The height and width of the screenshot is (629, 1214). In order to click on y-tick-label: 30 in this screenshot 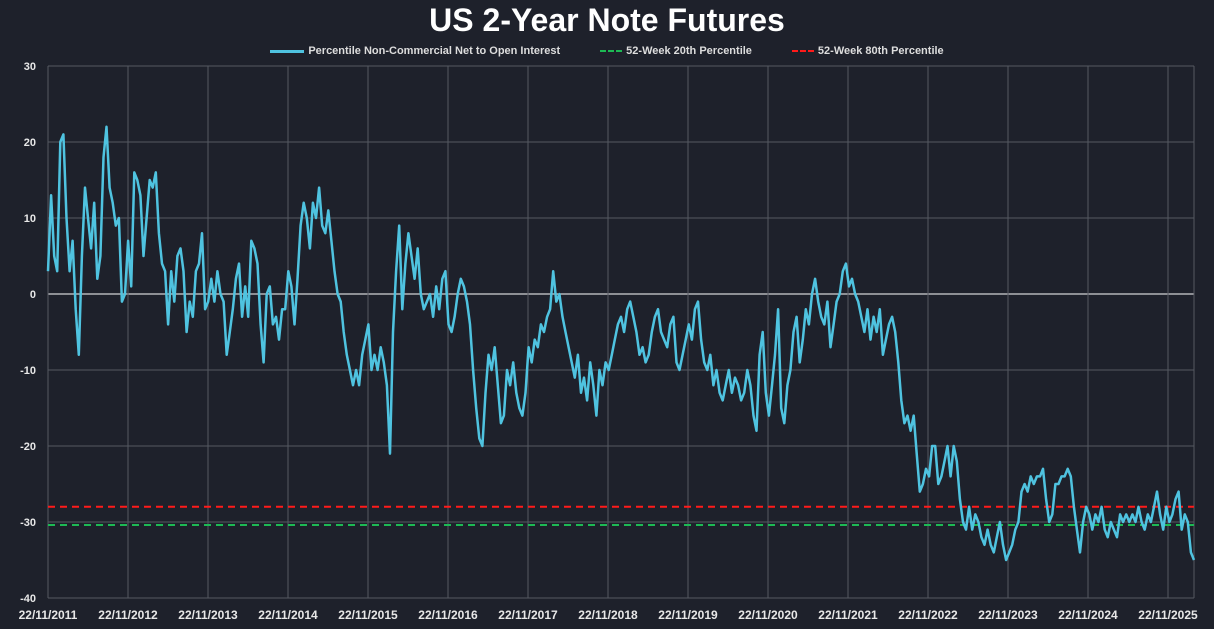, I will do `click(30, 67)`.